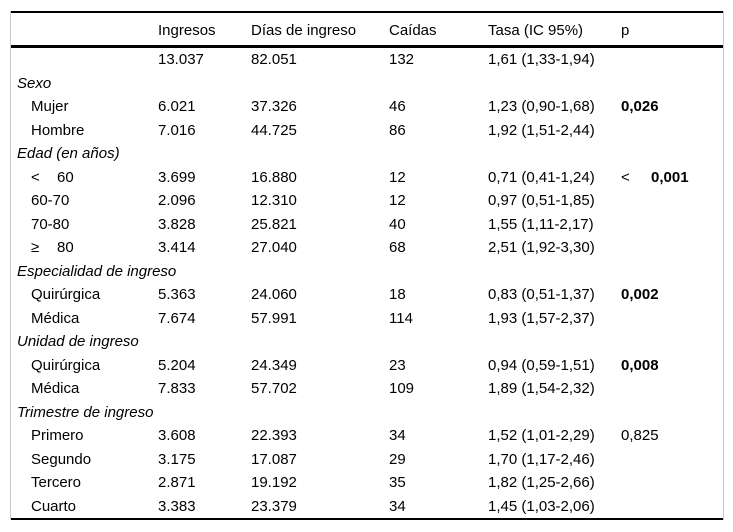  I want to click on table-row: Segundo 3.175 17.087 29 1,70 (1,17-2,46), so click(367, 460).